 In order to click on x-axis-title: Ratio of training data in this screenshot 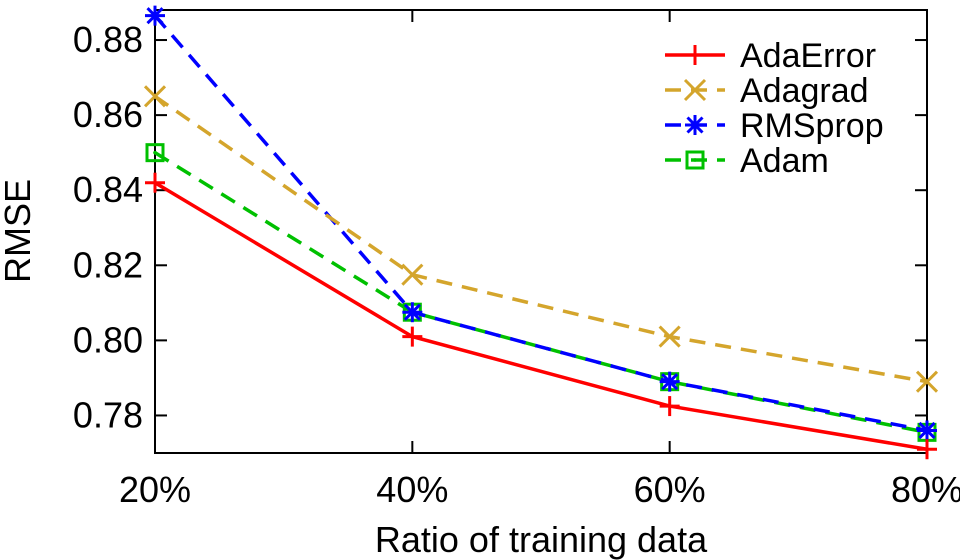, I will do `click(541, 539)`.